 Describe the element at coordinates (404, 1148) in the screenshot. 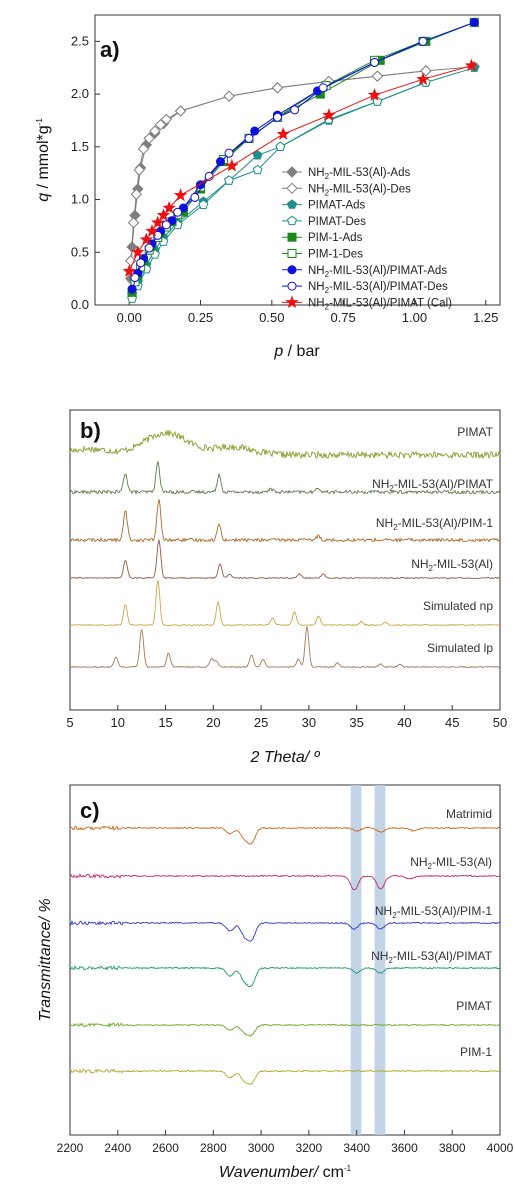

I see `x-tick-label-c: 3600` at that location.